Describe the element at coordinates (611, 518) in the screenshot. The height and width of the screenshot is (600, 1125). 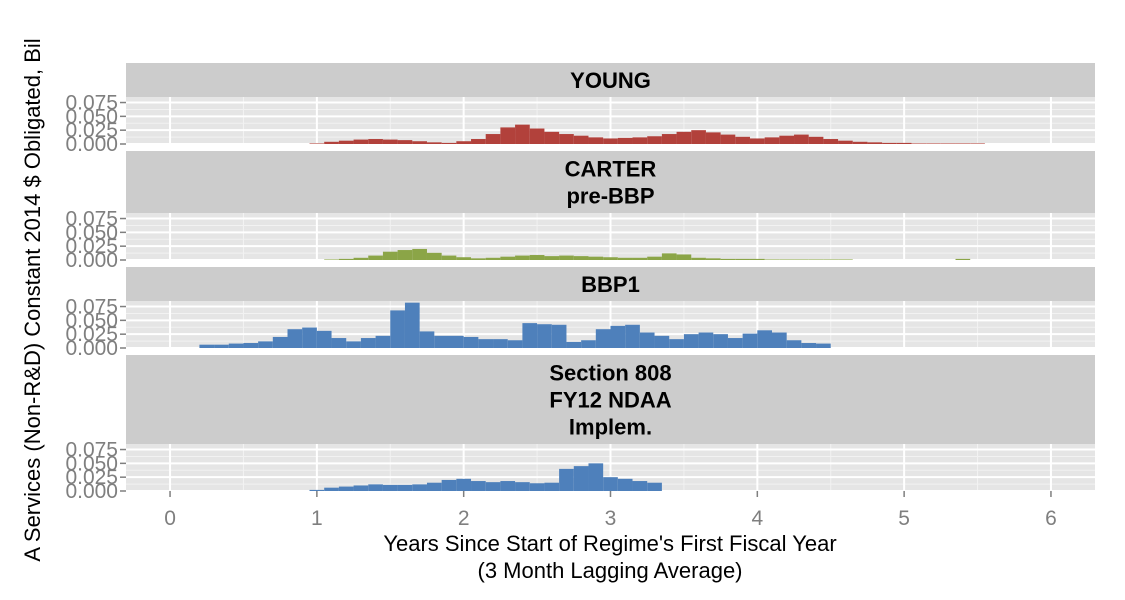
I see `x-tick-label: 3` at that location.